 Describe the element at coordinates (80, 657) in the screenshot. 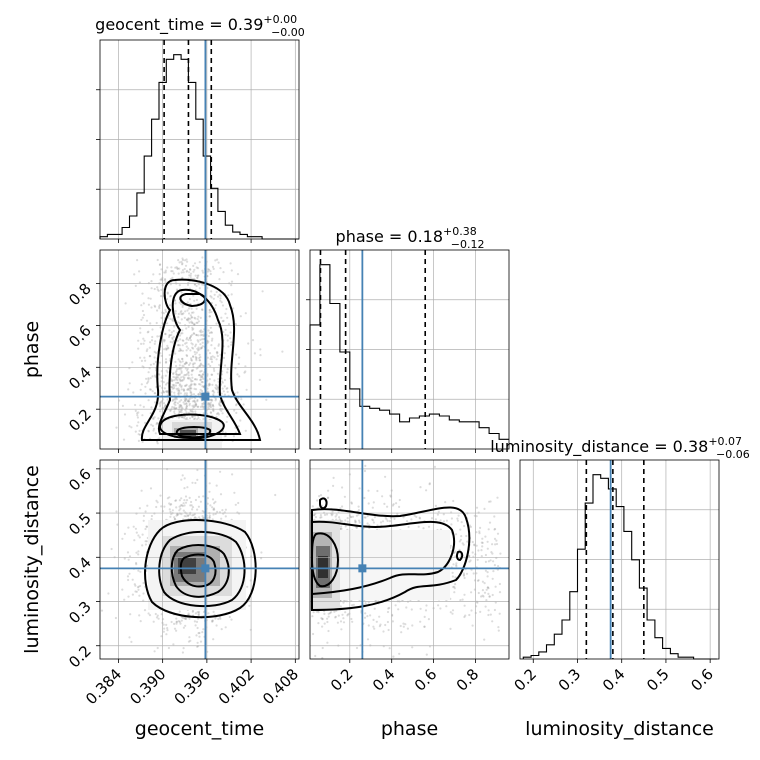

I see `y-tick-label-luminosity_distance: 0.2` at that location.